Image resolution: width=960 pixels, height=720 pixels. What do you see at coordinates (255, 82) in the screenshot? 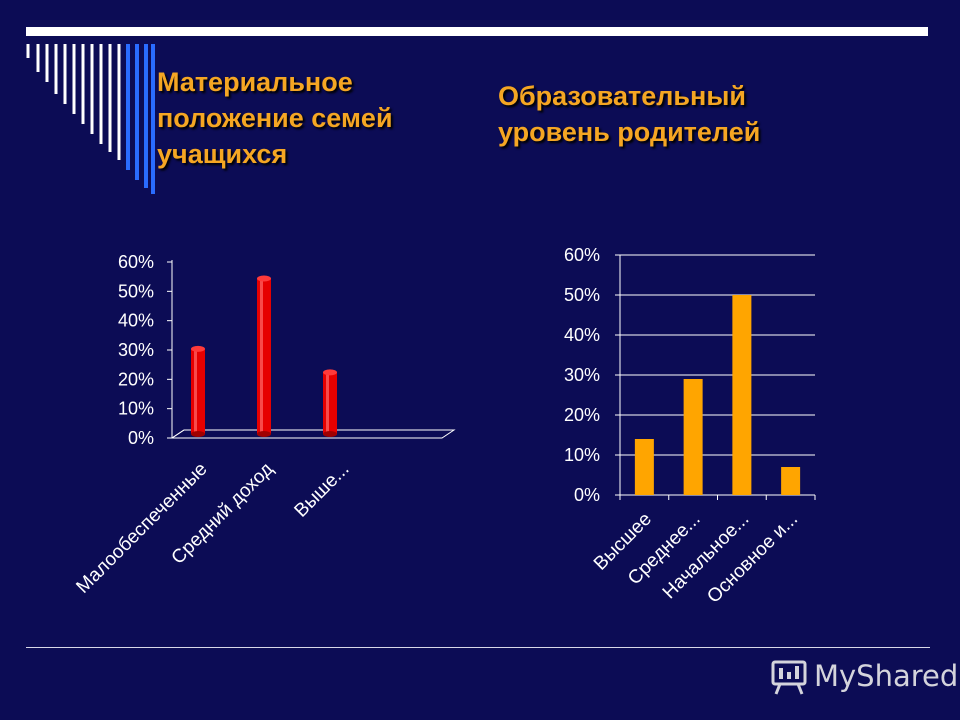
I see `title-left-line-1: Материальное` at bounding box center [255, 82].